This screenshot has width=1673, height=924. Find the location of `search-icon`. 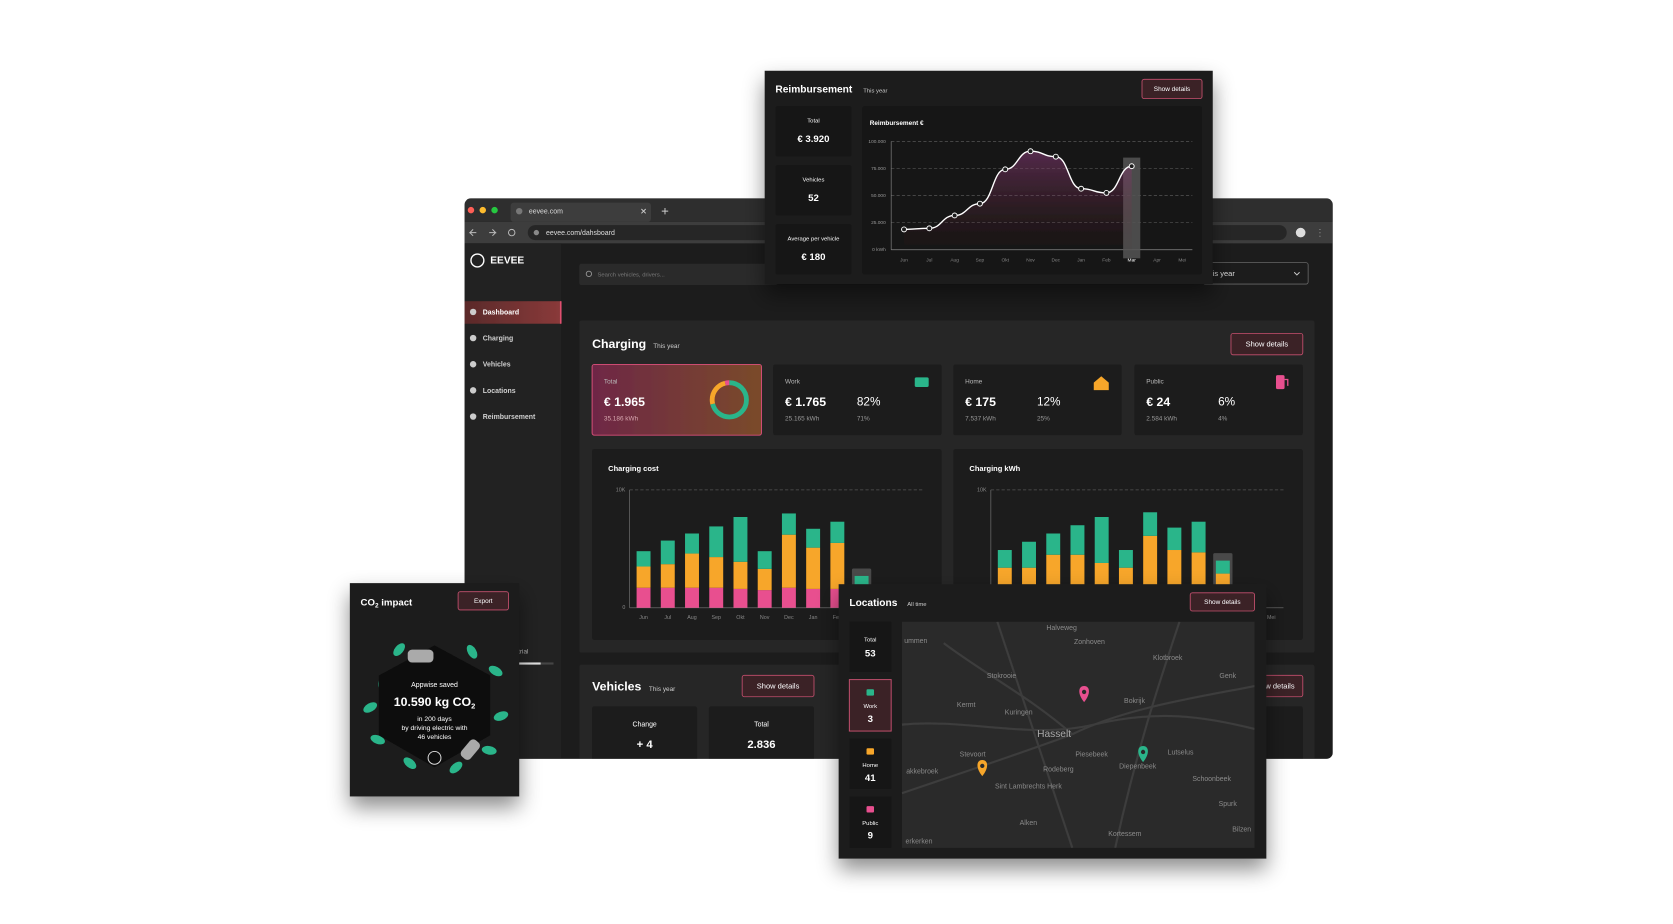

search-icon is located at coordinates (588, 273).